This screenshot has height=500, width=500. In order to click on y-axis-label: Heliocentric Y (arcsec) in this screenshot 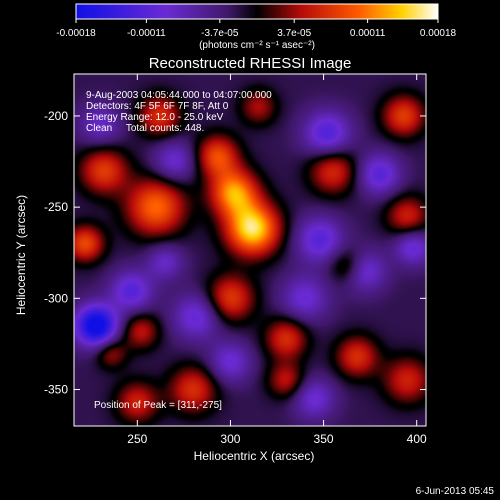, I will do `click(21, 255)`.